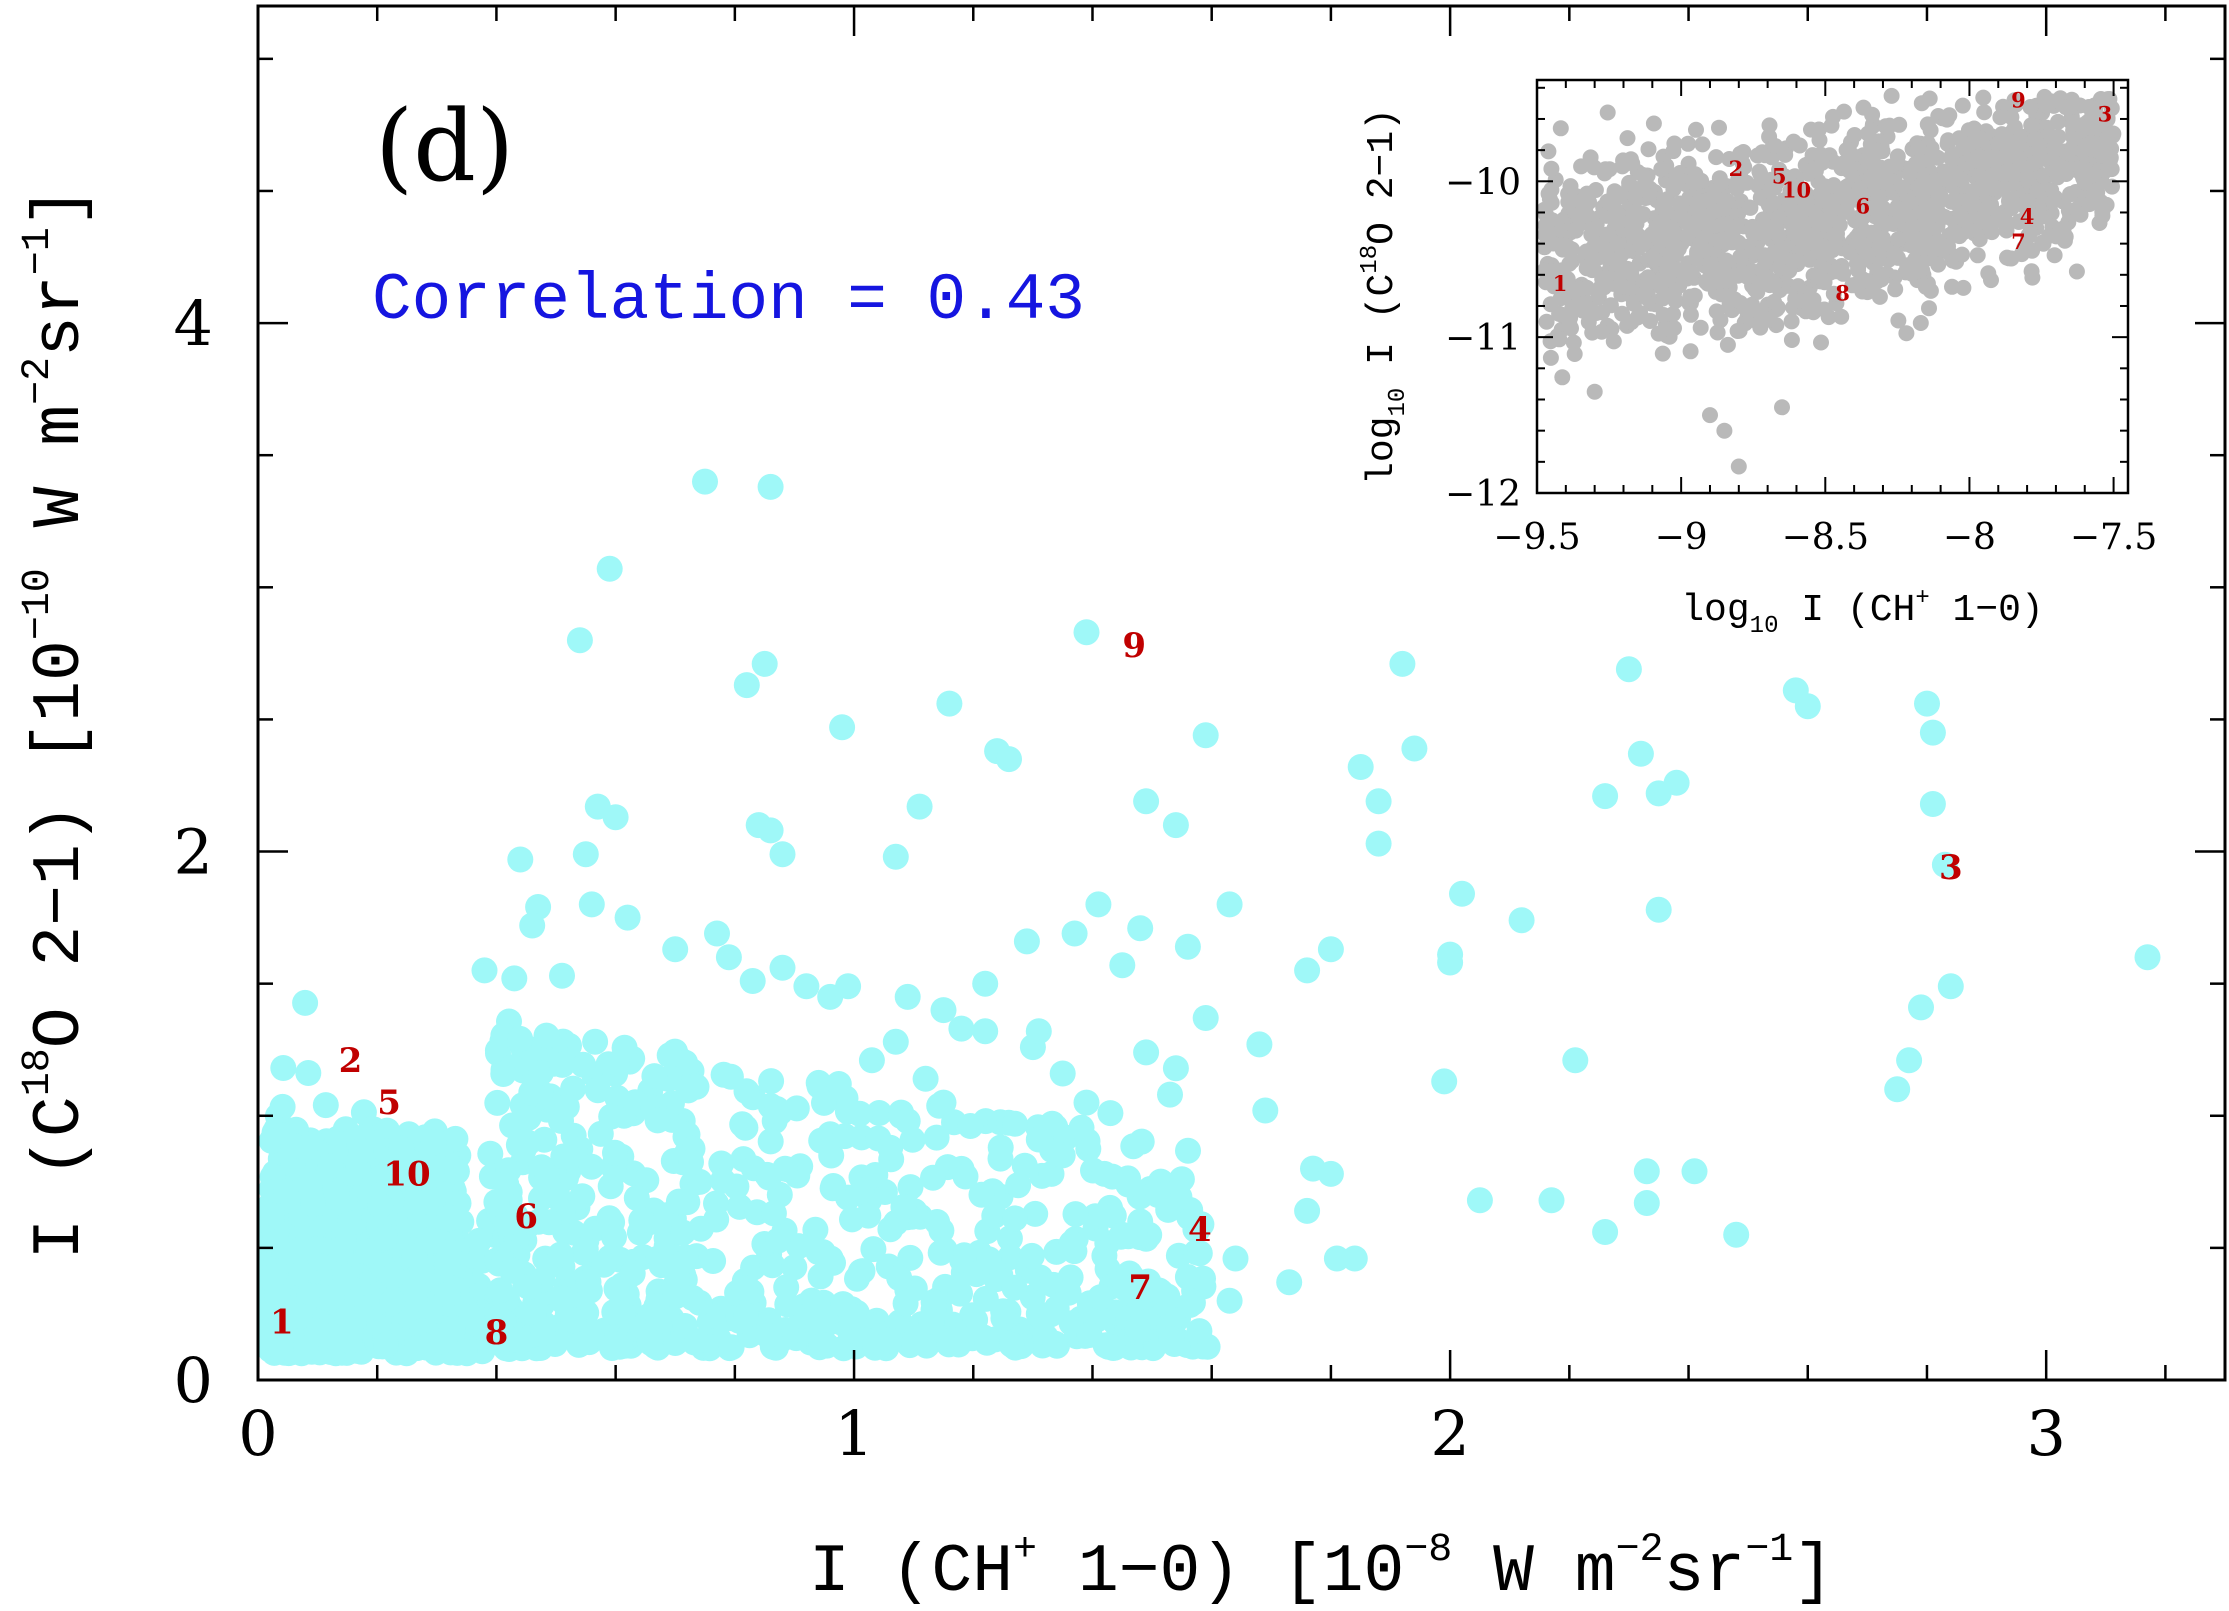 The image size is (2229, 1611). What do you see at coordinates (1533, 1572) in the screenshot?
I see `x-axis-label-mid2: W m` at bounding box center [1533, 1572].